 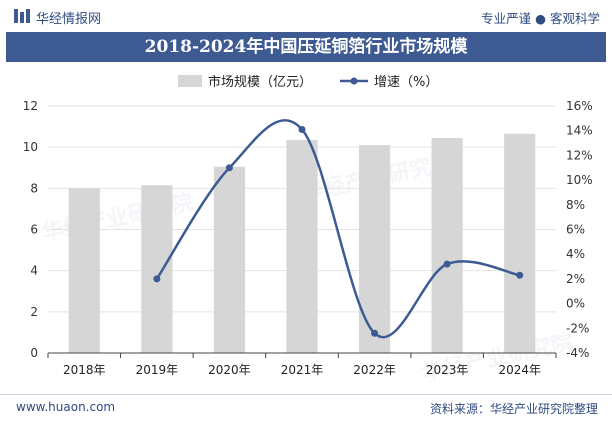 I want to click on y-right-tick-label: 10%, so click(x=579, y=180).